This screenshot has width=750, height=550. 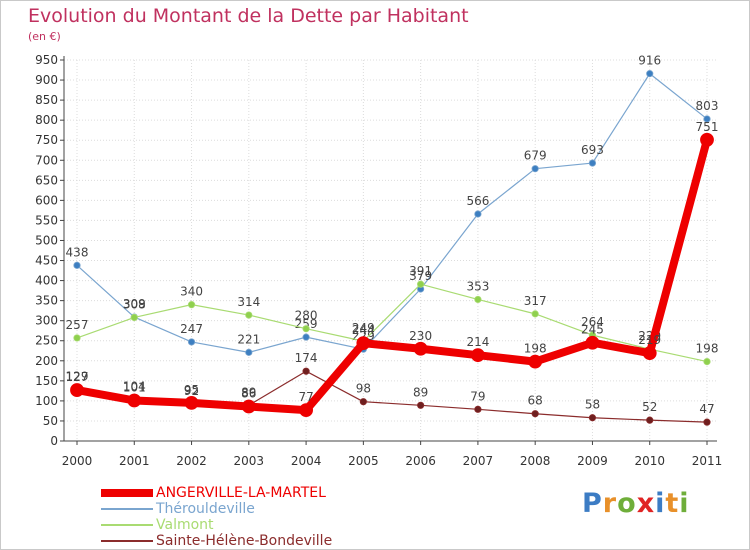 What do you see at coordinates (477, 201) in the screenshot?
I see `data-label-therouldeville: 566` at bounding box center [477, 201].